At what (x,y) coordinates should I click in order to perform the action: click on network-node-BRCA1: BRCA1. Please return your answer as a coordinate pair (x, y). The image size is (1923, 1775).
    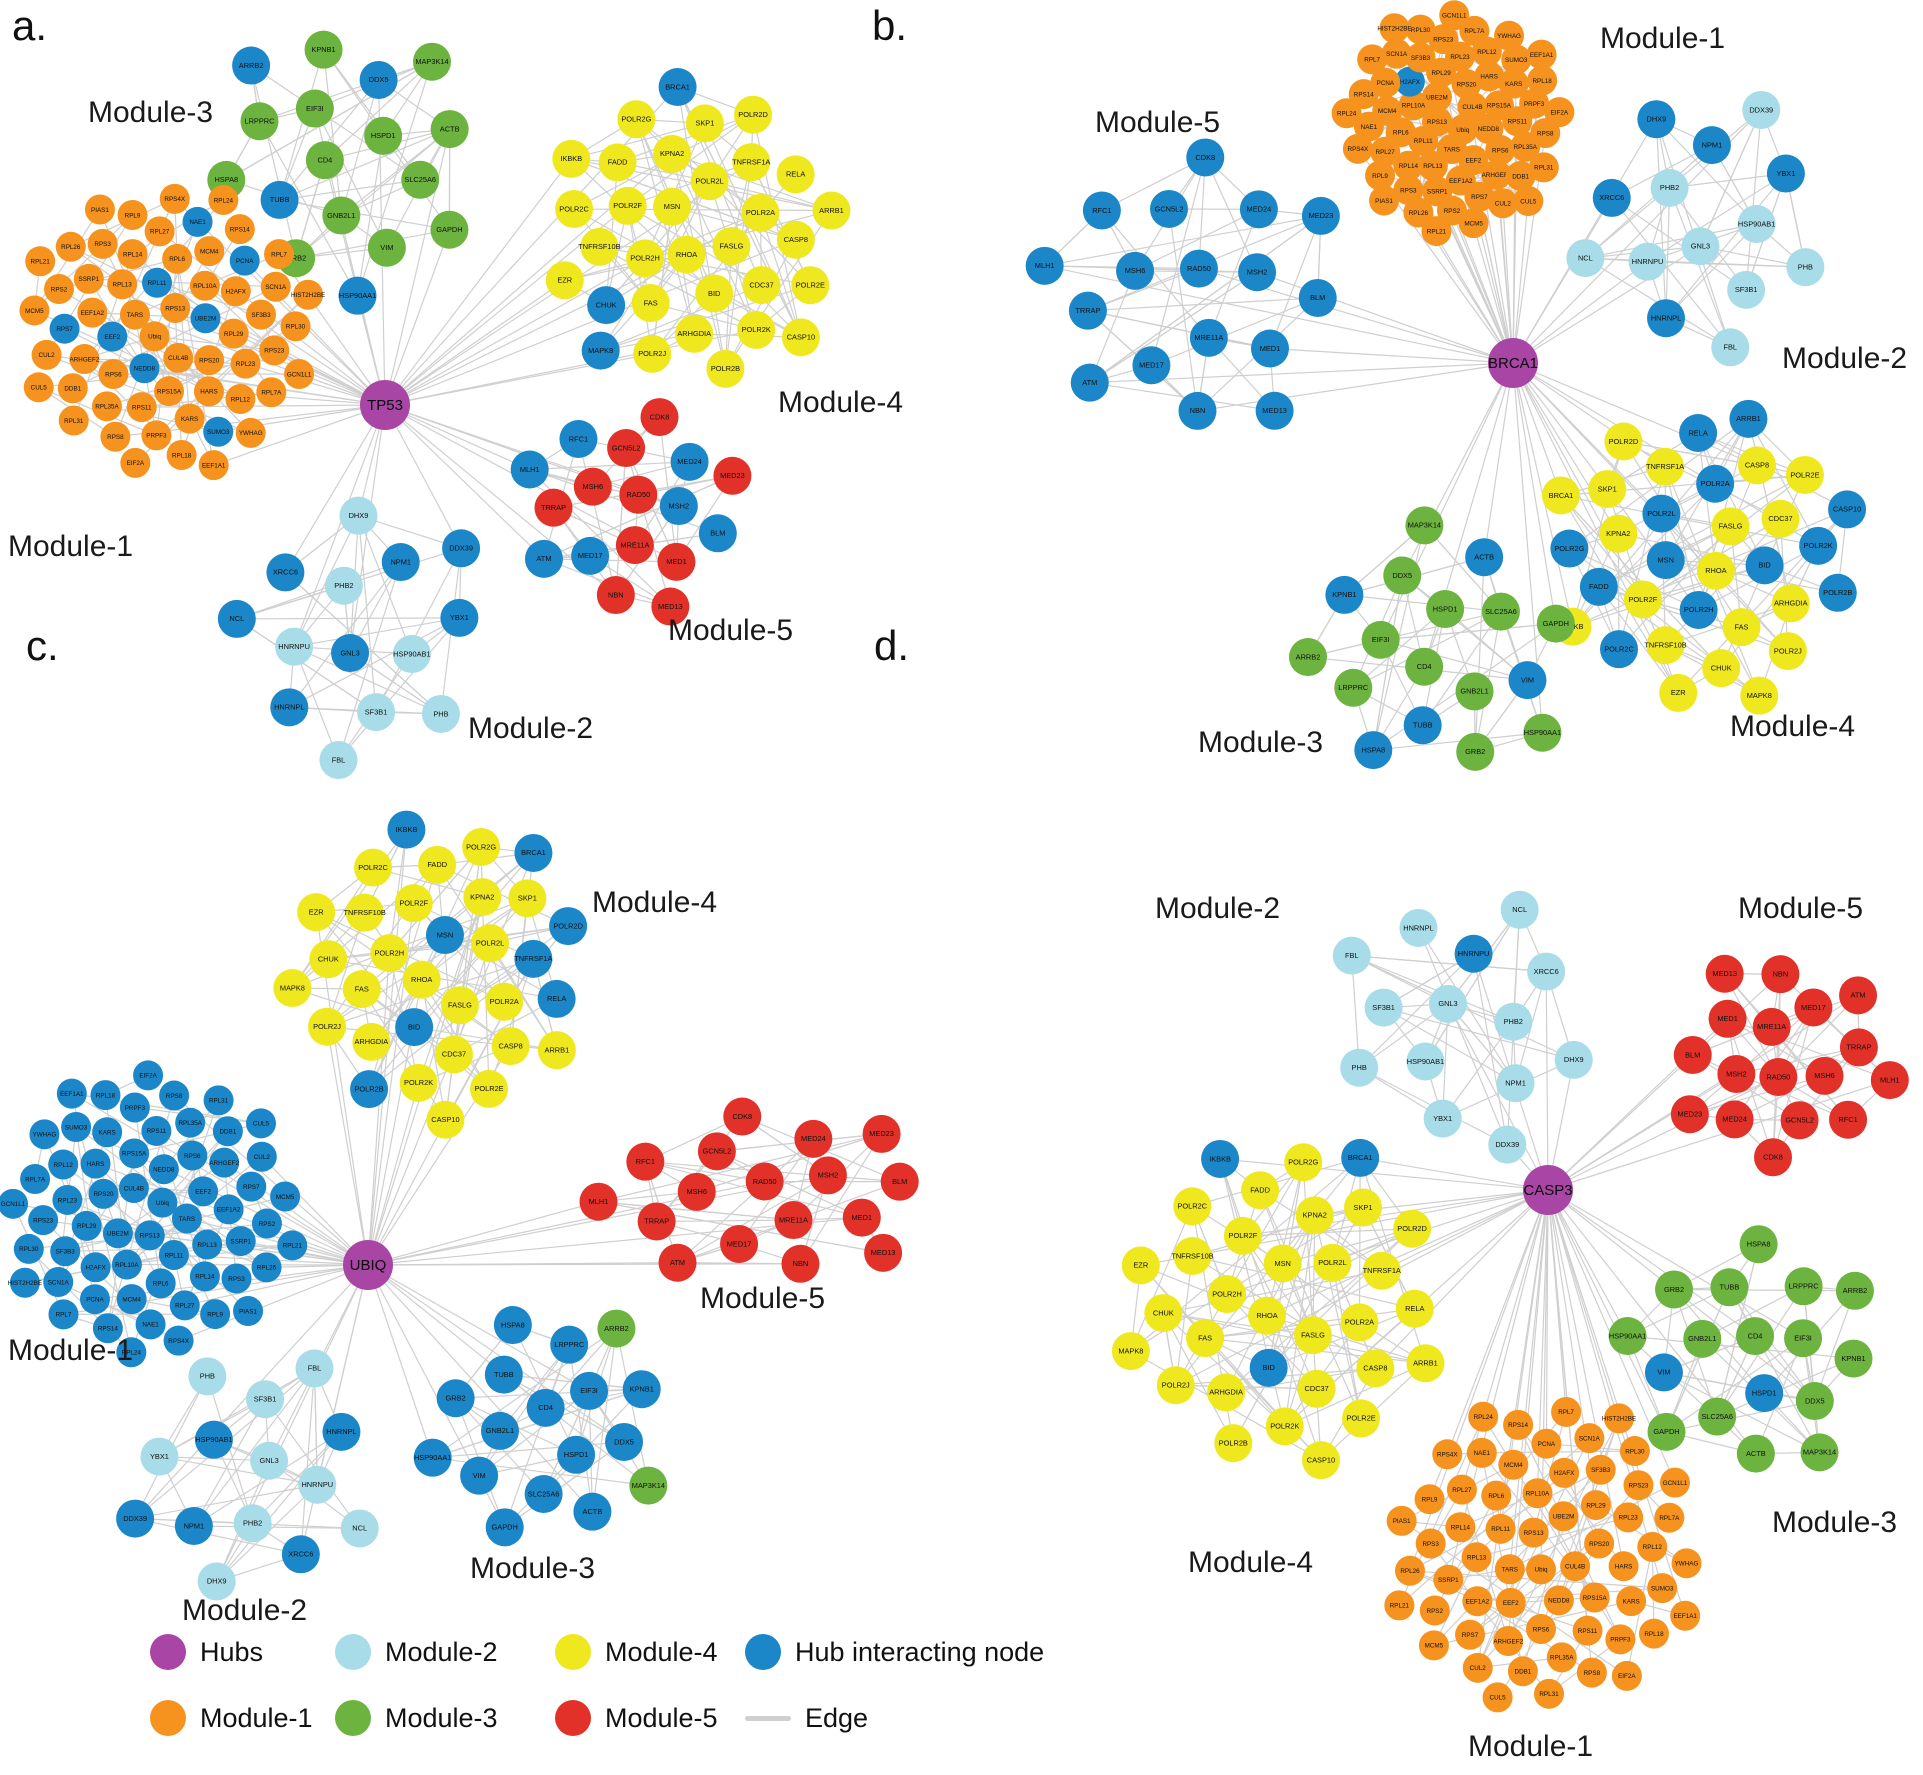
    Looking at the image, I should click on (533, 852).